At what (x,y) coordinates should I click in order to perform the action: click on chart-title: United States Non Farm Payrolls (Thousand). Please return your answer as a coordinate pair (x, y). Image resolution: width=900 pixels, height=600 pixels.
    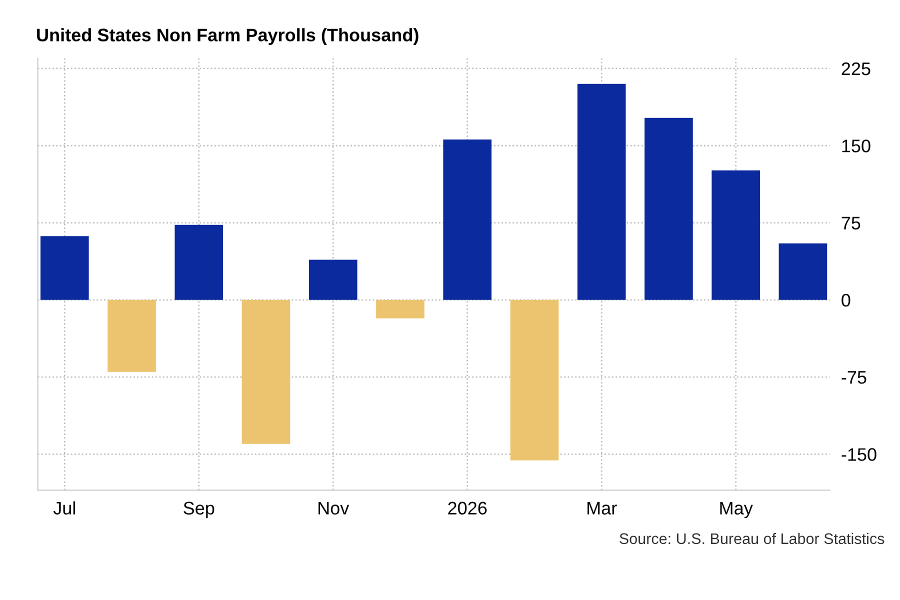
    Looking at the image, I should click on (227, 36).